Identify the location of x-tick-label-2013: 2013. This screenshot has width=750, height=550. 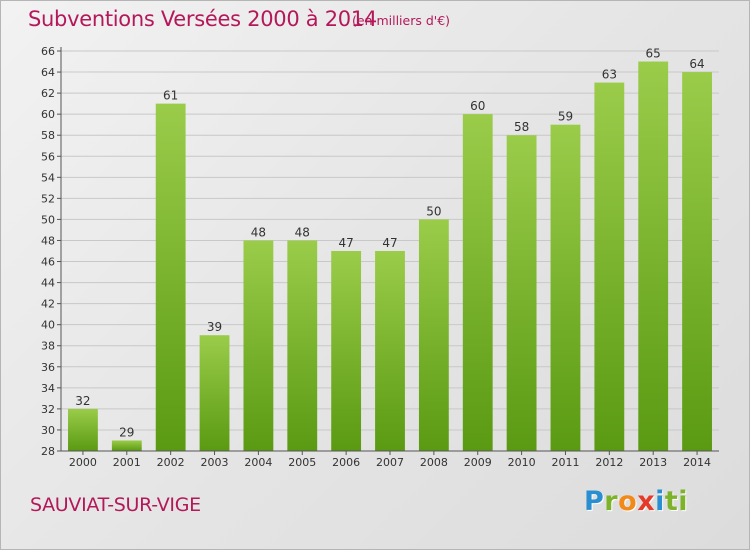
(653, 462).